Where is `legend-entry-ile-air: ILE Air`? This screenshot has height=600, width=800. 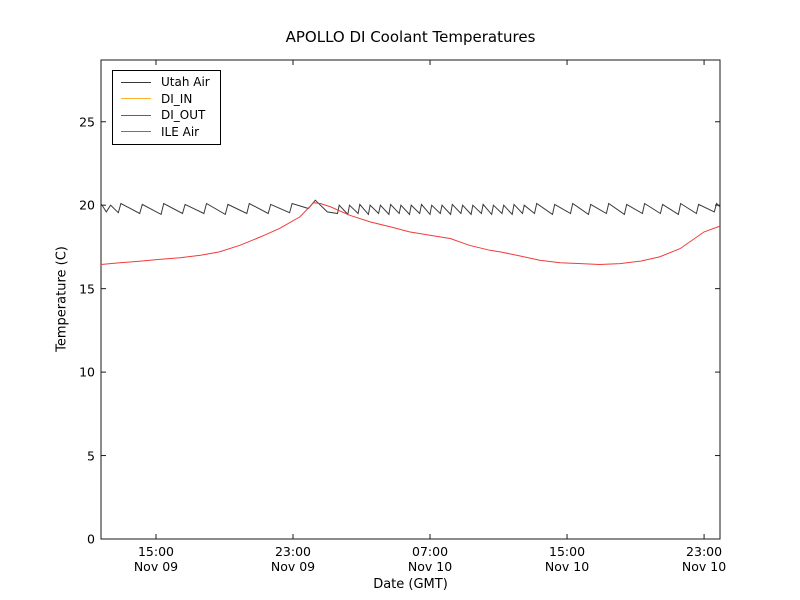 legend-entry-ile-air: ILE Air is located at coordinates (165, 132).